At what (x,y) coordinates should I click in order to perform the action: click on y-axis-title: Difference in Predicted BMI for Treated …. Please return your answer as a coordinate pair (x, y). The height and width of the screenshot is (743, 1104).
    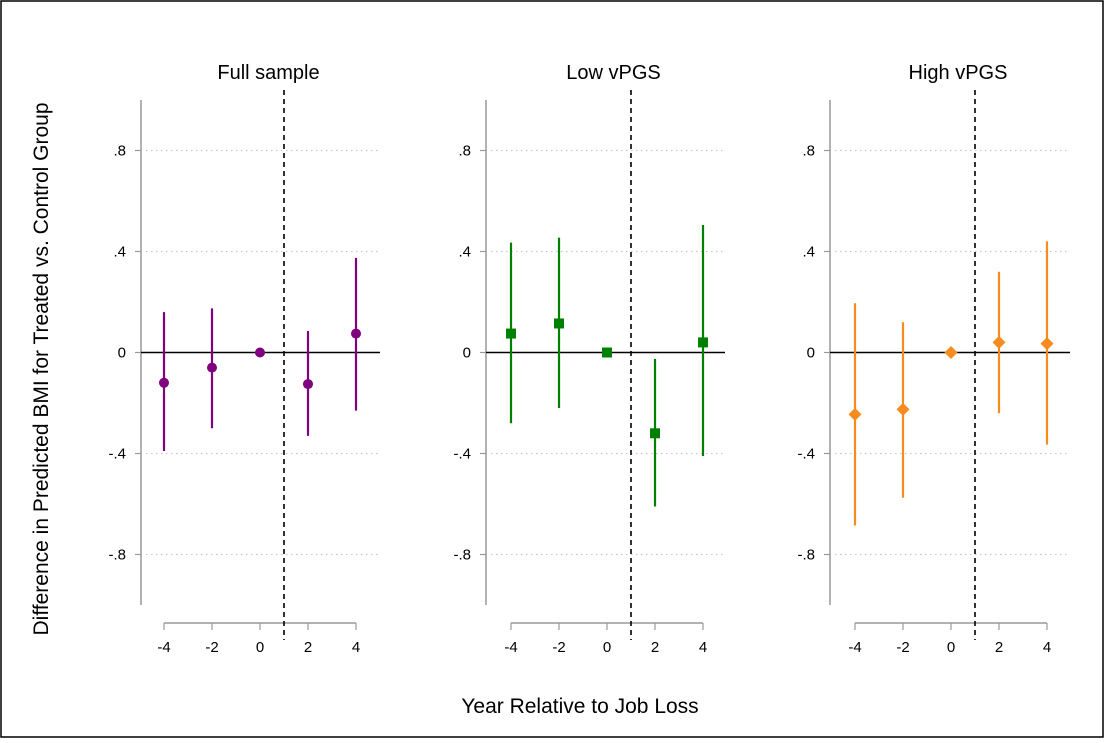
    Looking at the image, I should click on (41, 368).